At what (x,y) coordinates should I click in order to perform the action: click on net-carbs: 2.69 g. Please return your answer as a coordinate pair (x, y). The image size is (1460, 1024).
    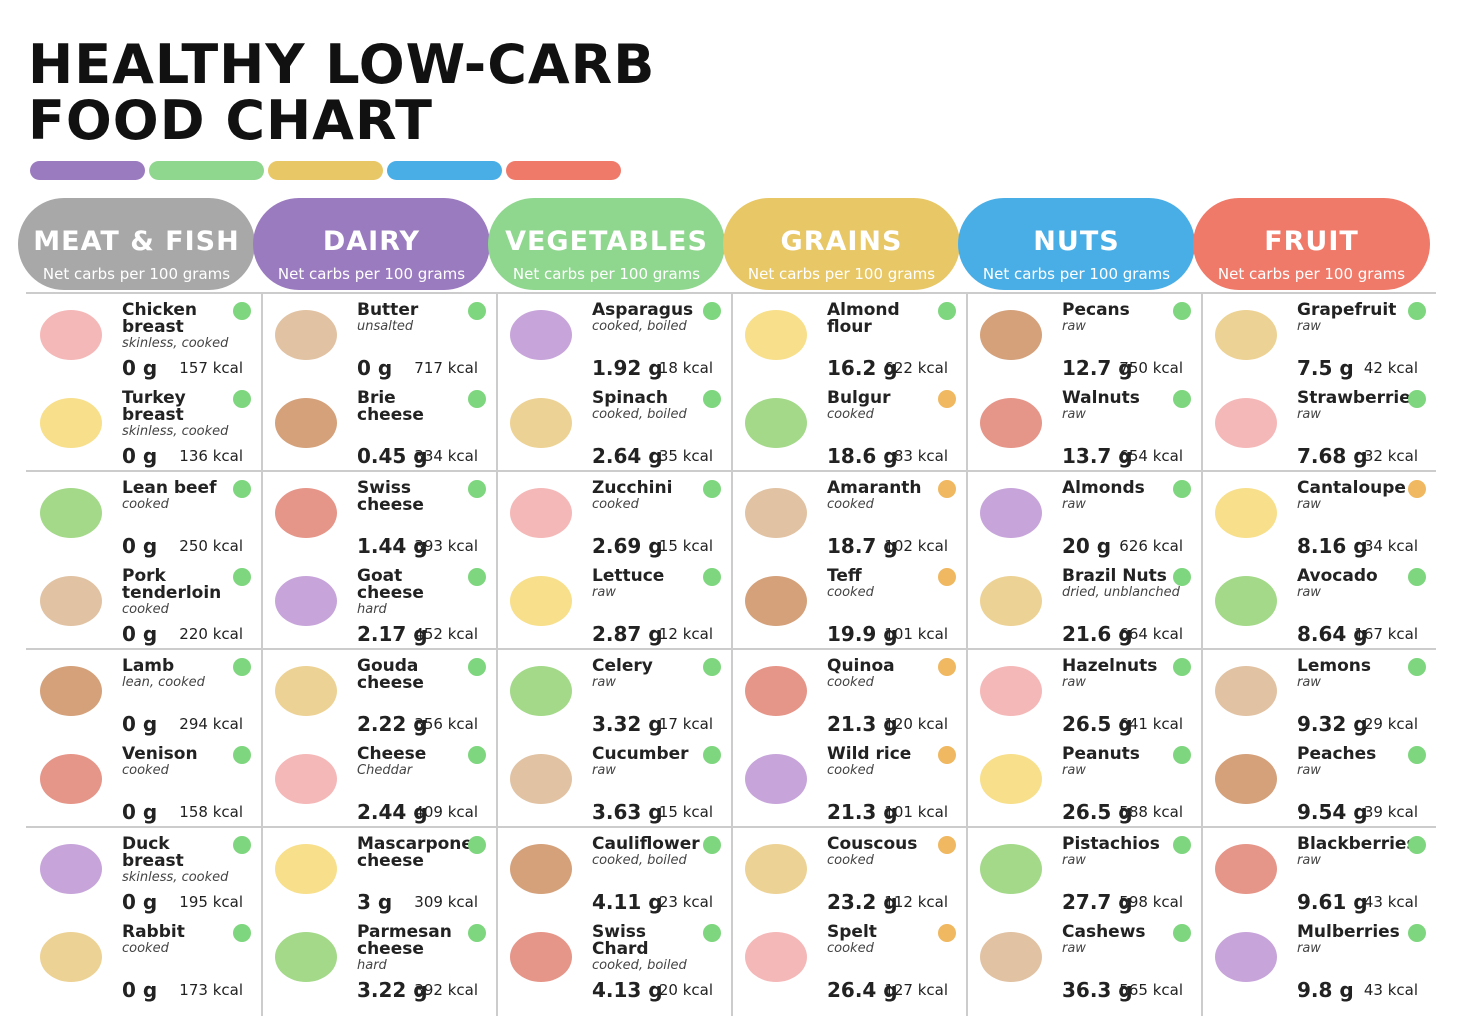
    Looking at the image, I should click on (627, 546).